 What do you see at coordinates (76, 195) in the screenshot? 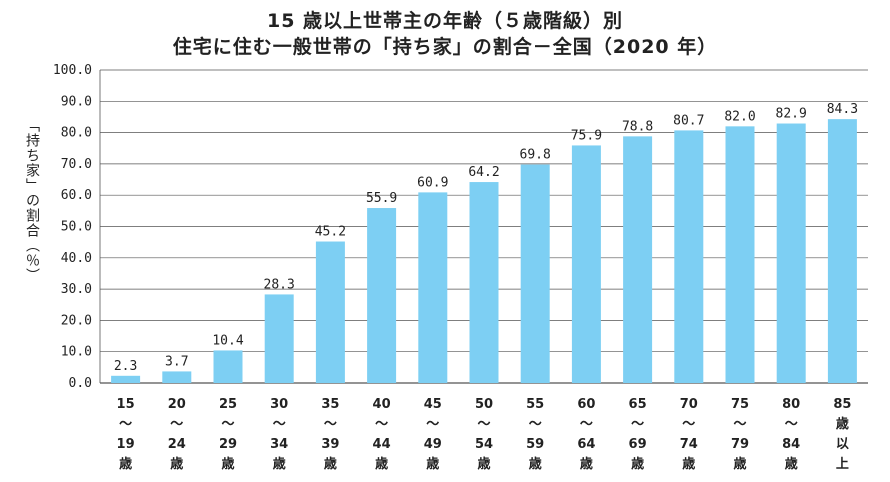
I see `y-tick-label: 60.0` at bounding box center [76, 195].